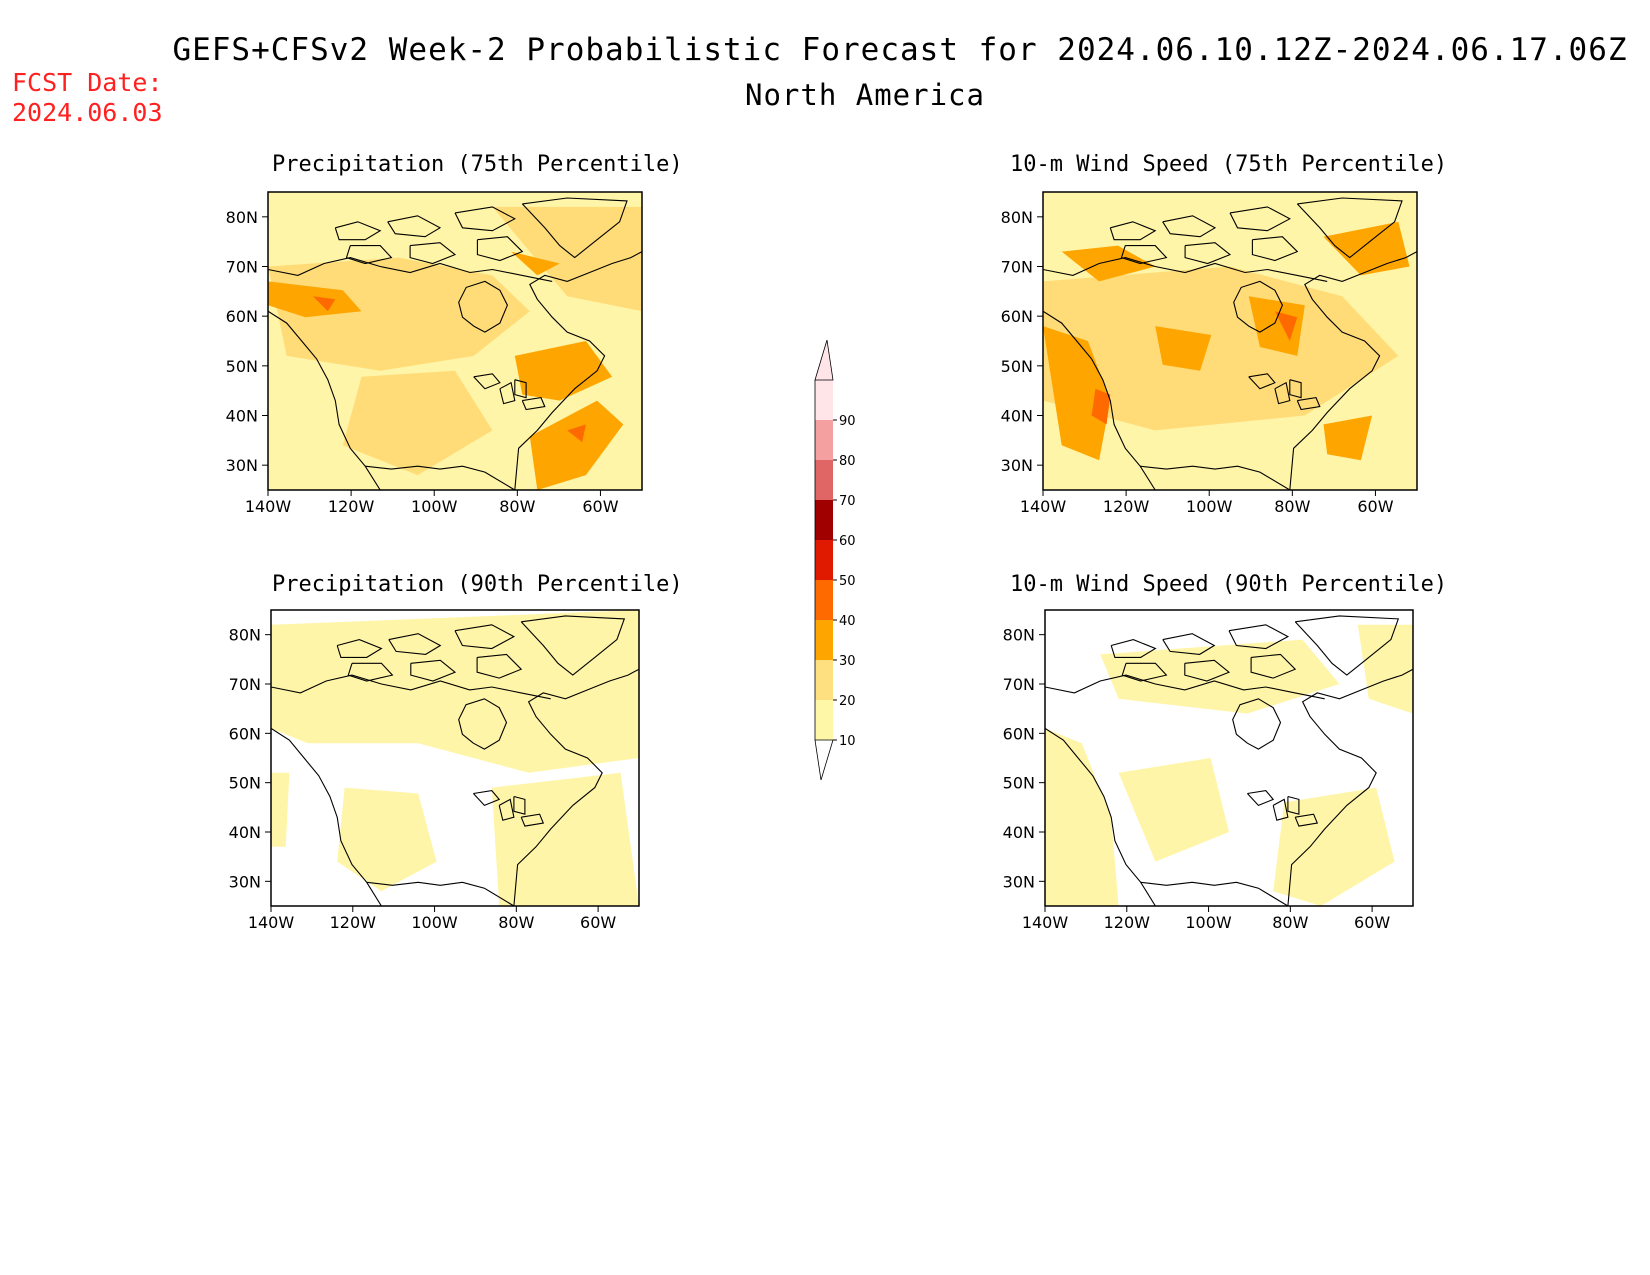 The width and height of the screenshot is (1650, 1275). Describe the element at coordinates (847, 501) in the screenshot. I see `colorbar-label: 70` at that location.